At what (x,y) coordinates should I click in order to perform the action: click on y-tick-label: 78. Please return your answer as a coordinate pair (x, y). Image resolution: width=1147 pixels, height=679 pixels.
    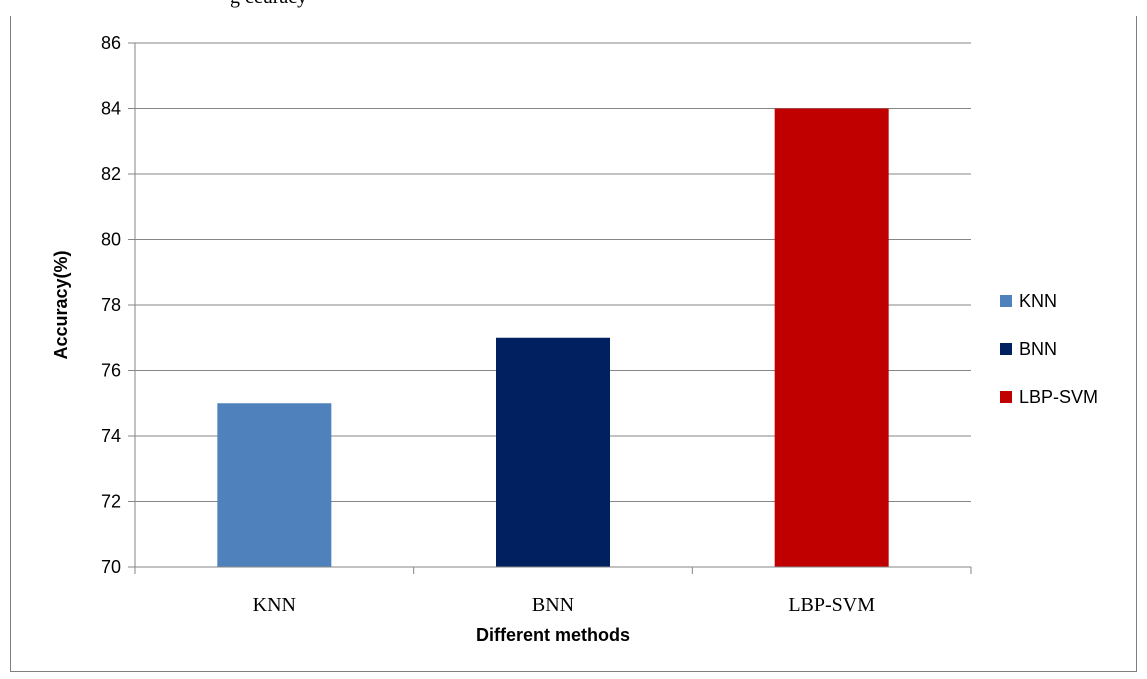
    Looking at the image, I should click on (111, 305).